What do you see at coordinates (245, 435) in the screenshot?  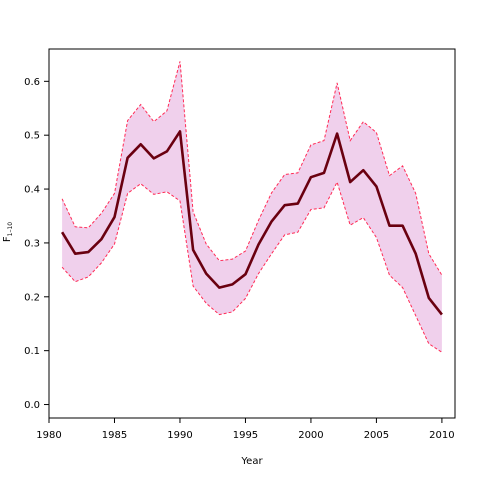 I see `x-tick-label: 1995` at bounding box center [245, 435].